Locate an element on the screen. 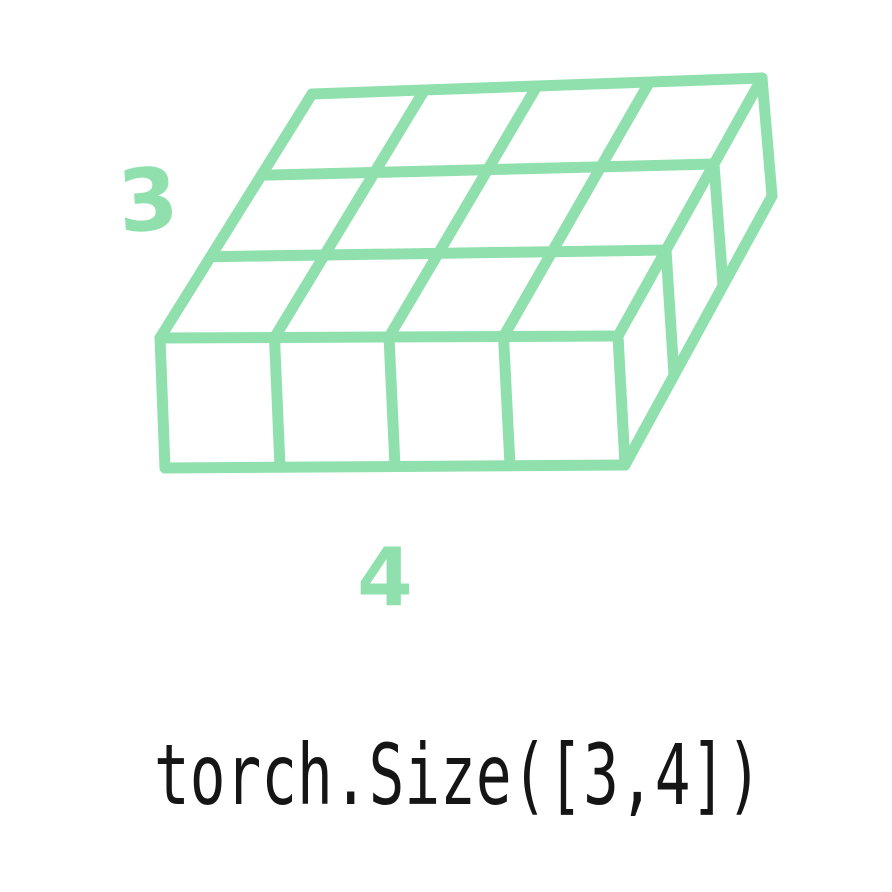 The width and height of the screenshot is (892, 892). side-face-bottom-edge is located at coordinates (698, 330).